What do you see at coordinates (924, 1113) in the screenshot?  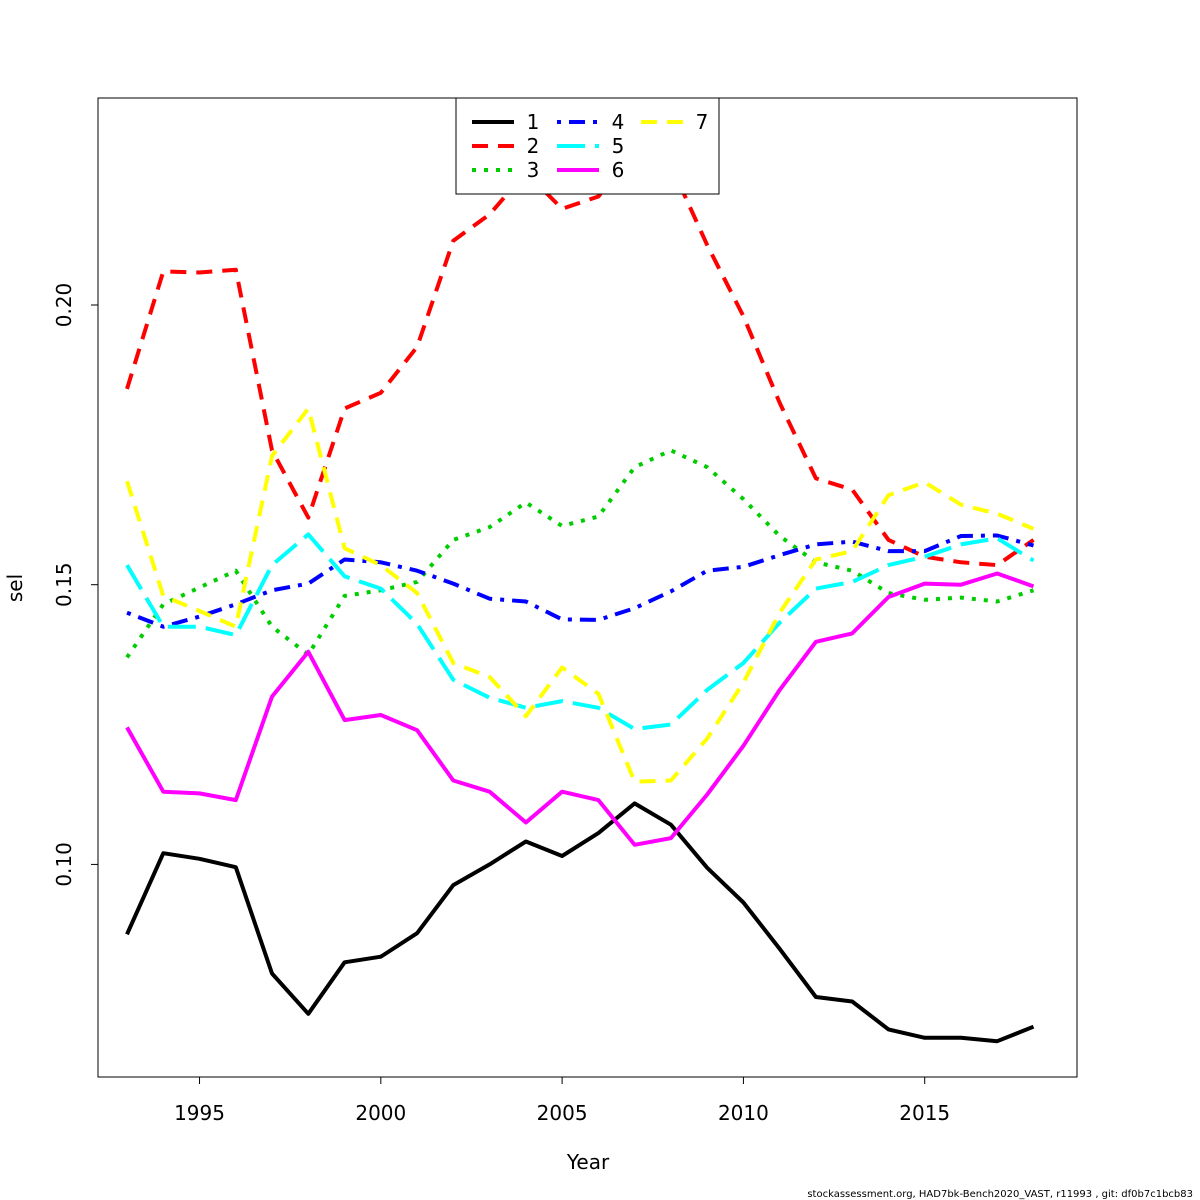 I see `x-tick-label: 2015` at bounding box center [924, 1113].